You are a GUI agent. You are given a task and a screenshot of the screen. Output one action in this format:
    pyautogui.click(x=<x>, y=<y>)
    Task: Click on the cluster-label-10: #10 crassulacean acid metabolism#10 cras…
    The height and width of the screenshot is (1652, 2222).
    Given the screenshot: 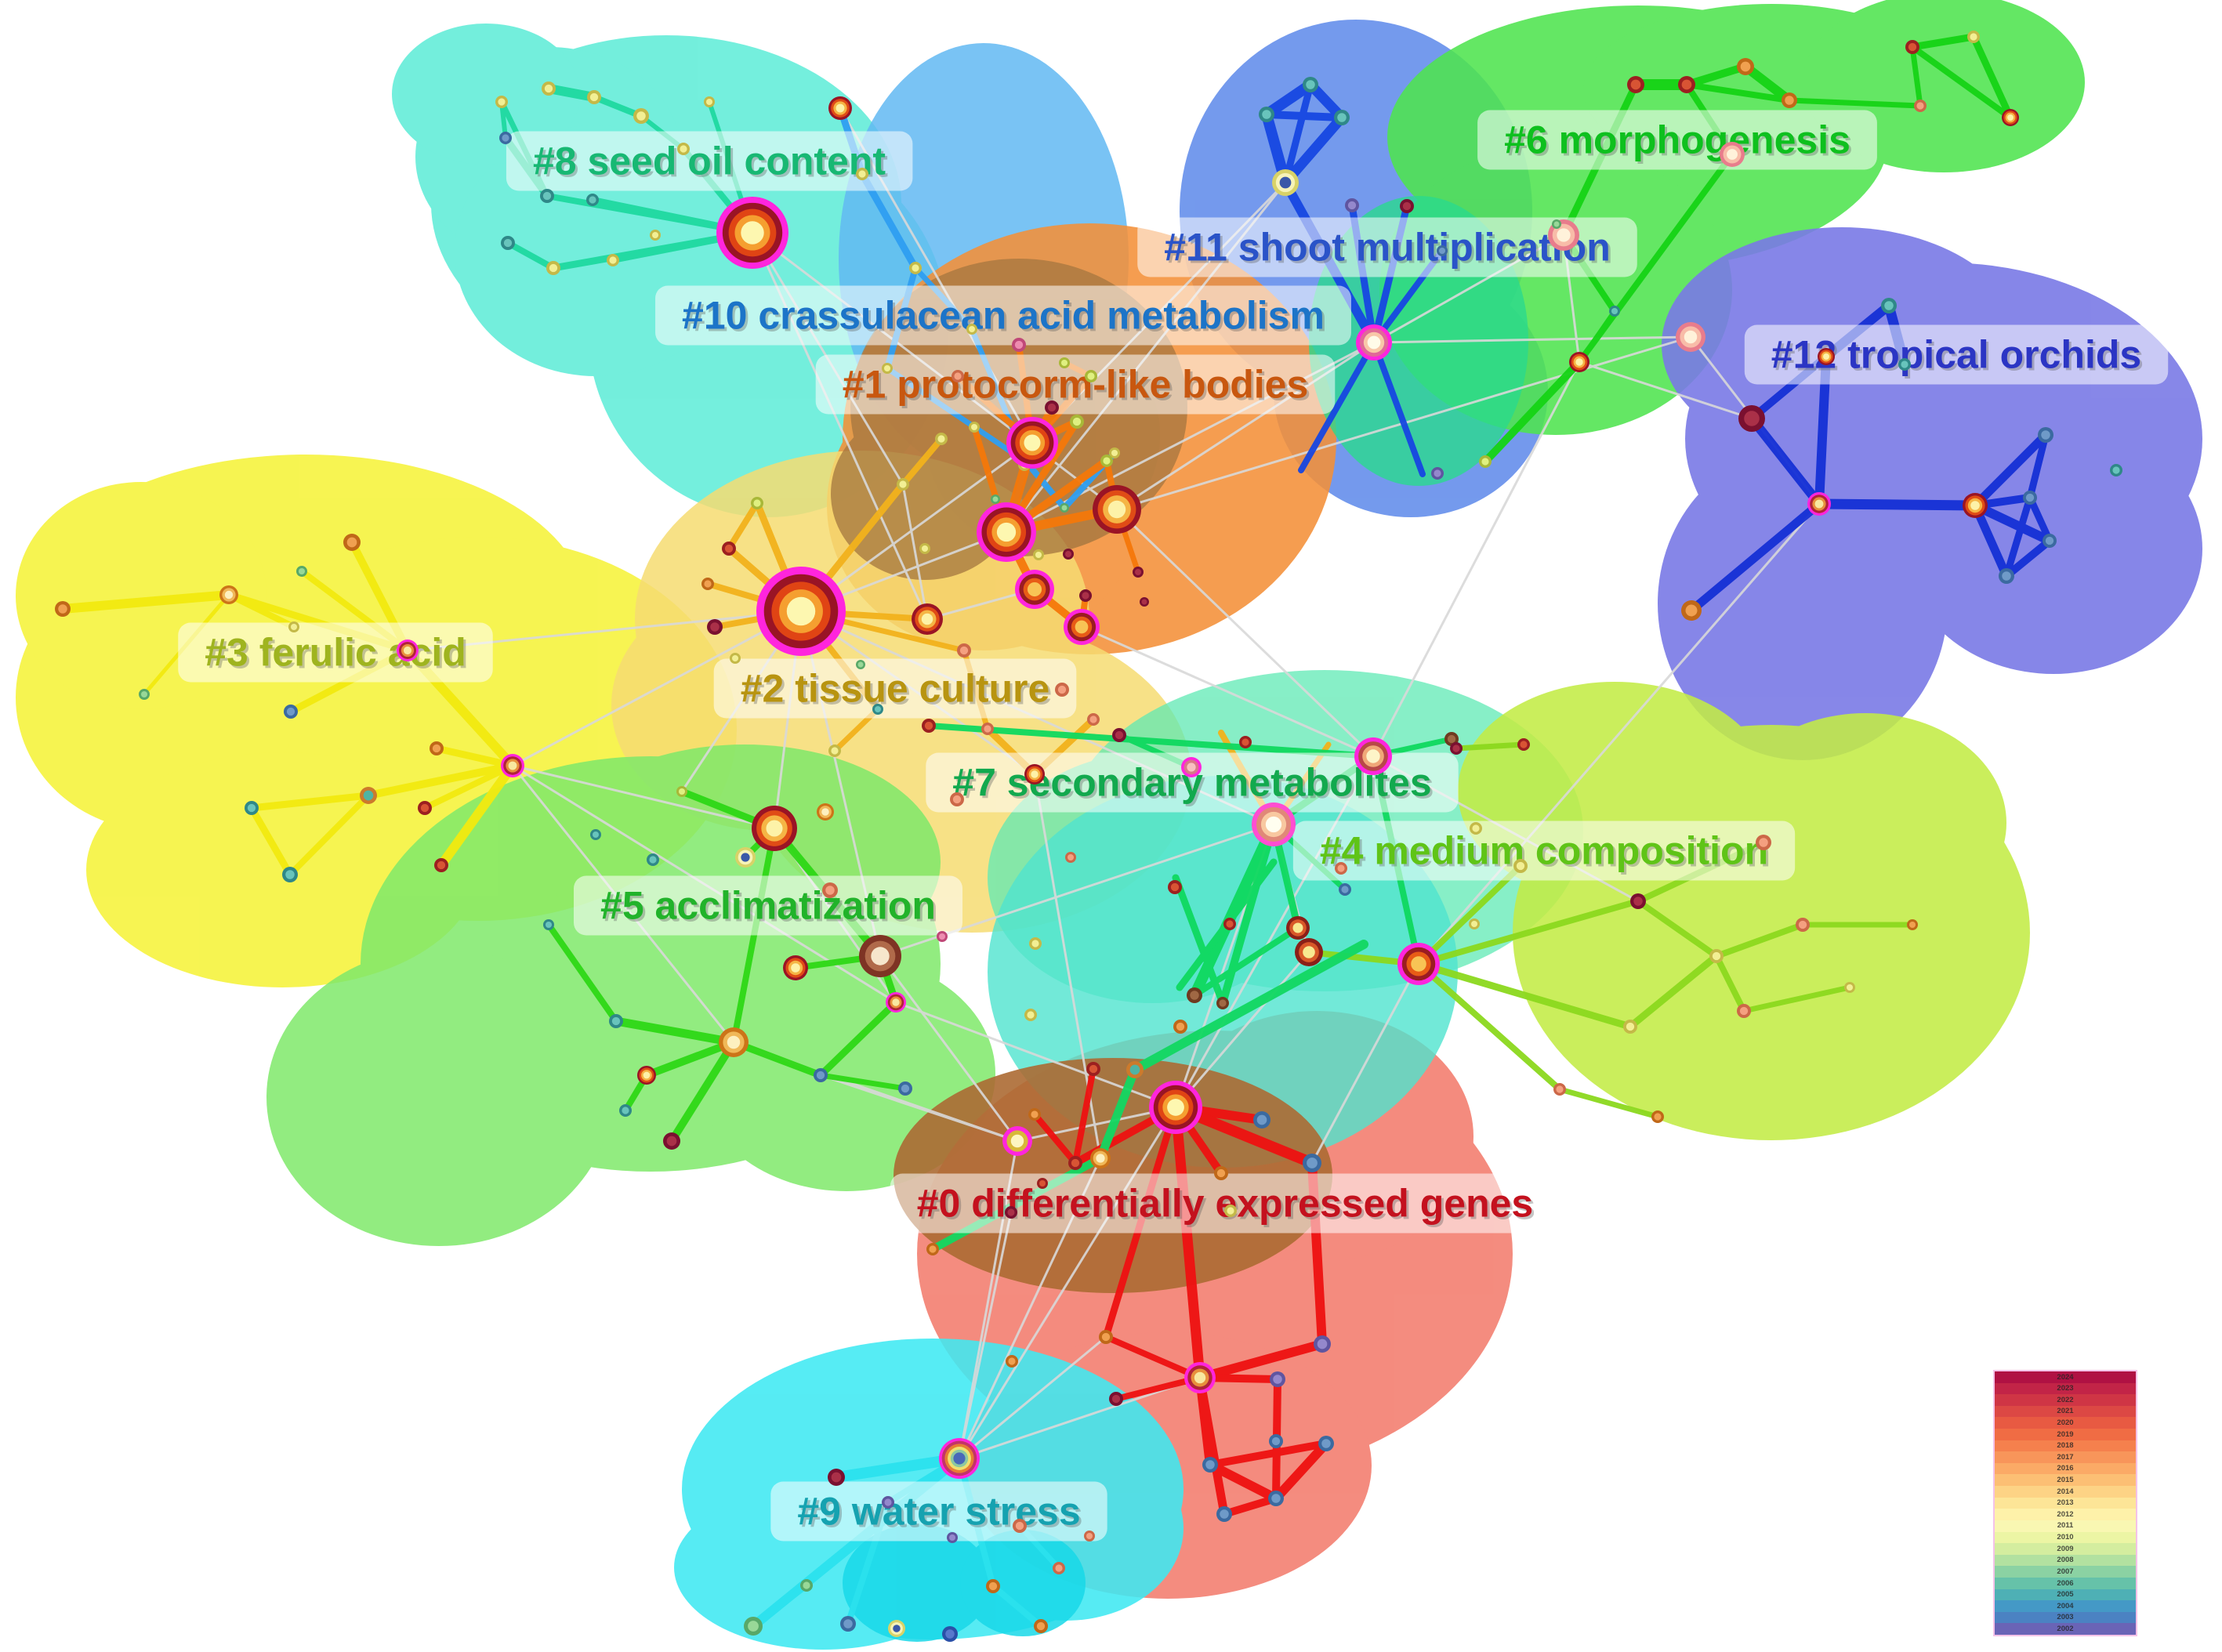 What is the action you would take?
    pyautogui.click(x=1003, y=315)
    